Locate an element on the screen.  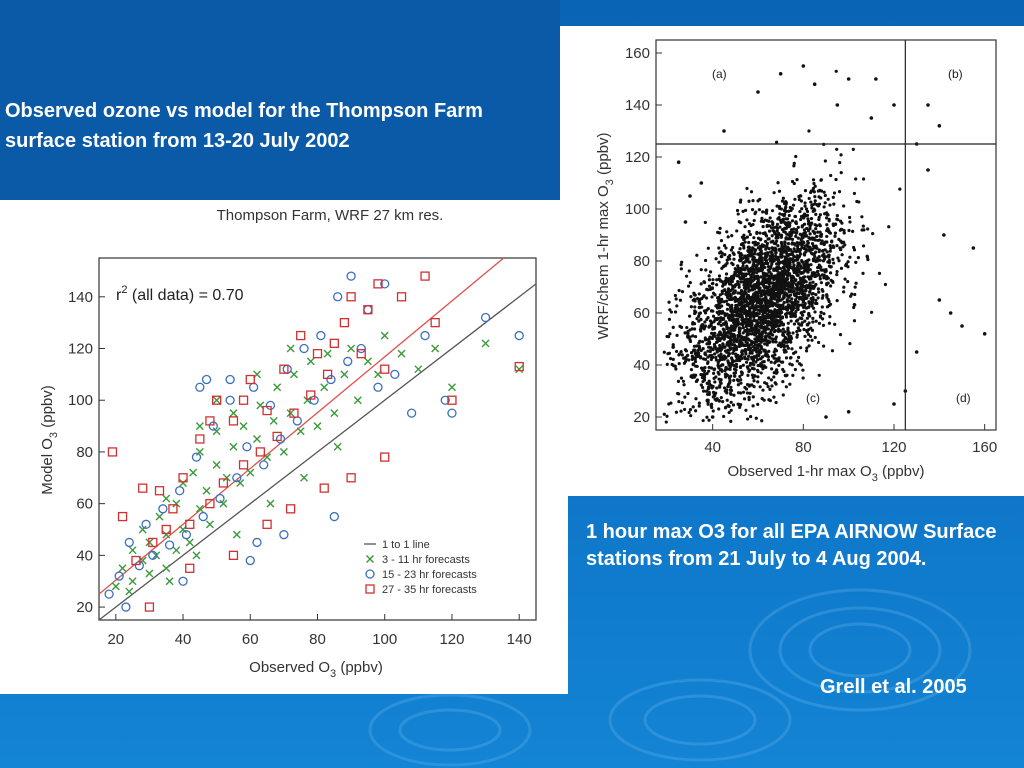
chart1-legend-label: 27 - 35 hr forecasts is located at coordinates (429, 590).